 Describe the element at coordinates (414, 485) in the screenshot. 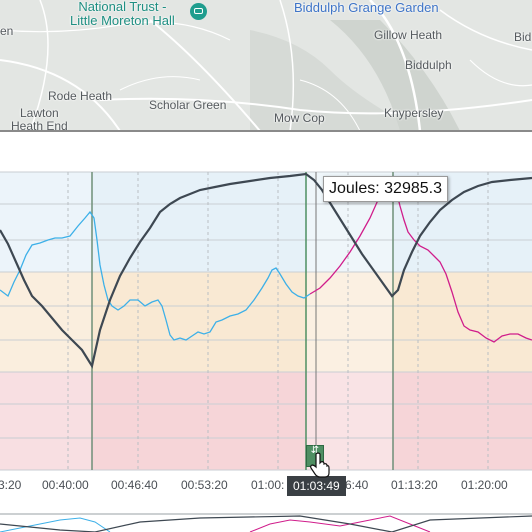

I see `x-tick-label: 01:13:20` at that location.